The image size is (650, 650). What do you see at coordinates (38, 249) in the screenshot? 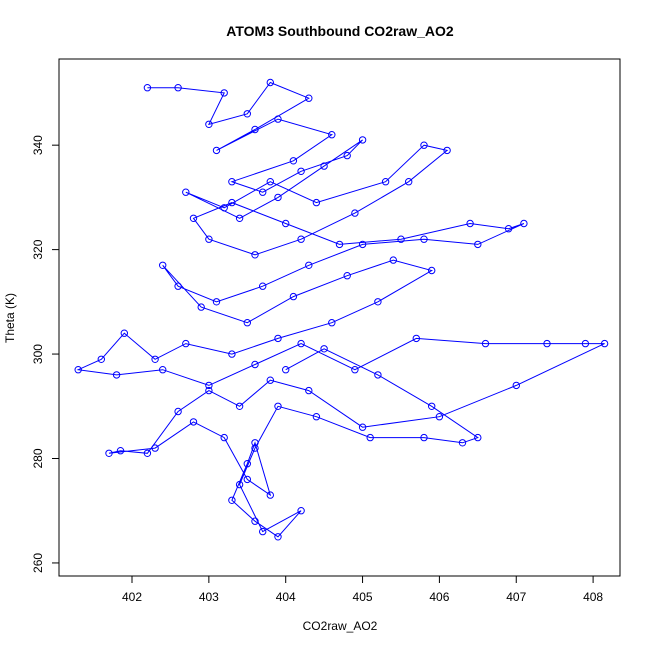
I see `y-tick-label: 320` at bounding box center [38, 249].